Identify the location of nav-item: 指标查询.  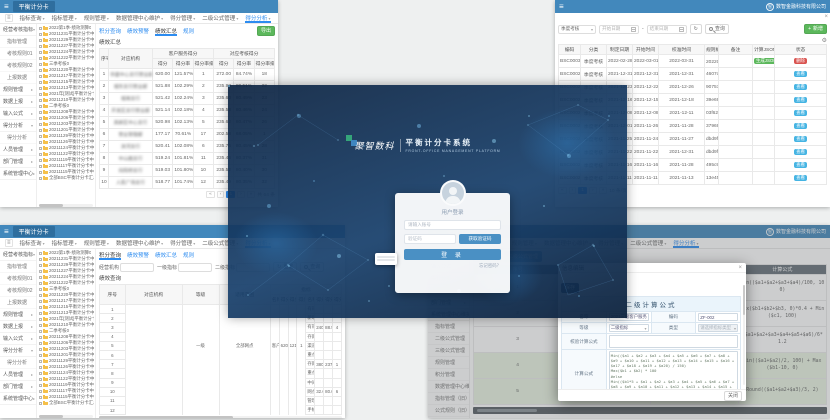
(32, 18).